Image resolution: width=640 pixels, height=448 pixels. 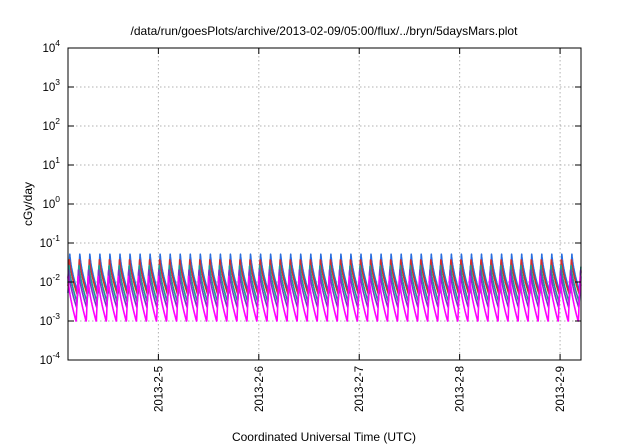 What do you see at coordinates (56, 355) in the screenshot?
I see `y-tick-exponent: -4` at bounding box center [56, 355].